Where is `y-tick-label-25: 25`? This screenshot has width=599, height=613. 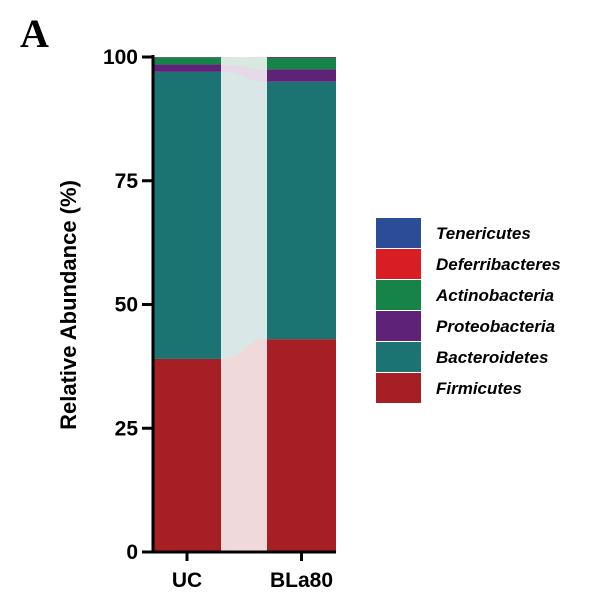
y-tick-label-25: 25 is located at coordinates (127, 428).